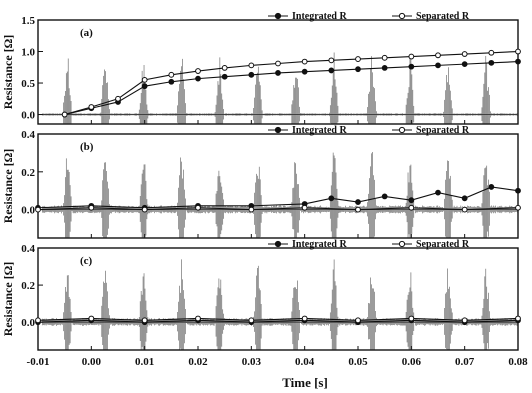 This screenshot has height=393, width=532. What do you see at coordinates (87, 147) in the screenshot?
I see `panel-label: (b)` at bounding box center [87, 147].